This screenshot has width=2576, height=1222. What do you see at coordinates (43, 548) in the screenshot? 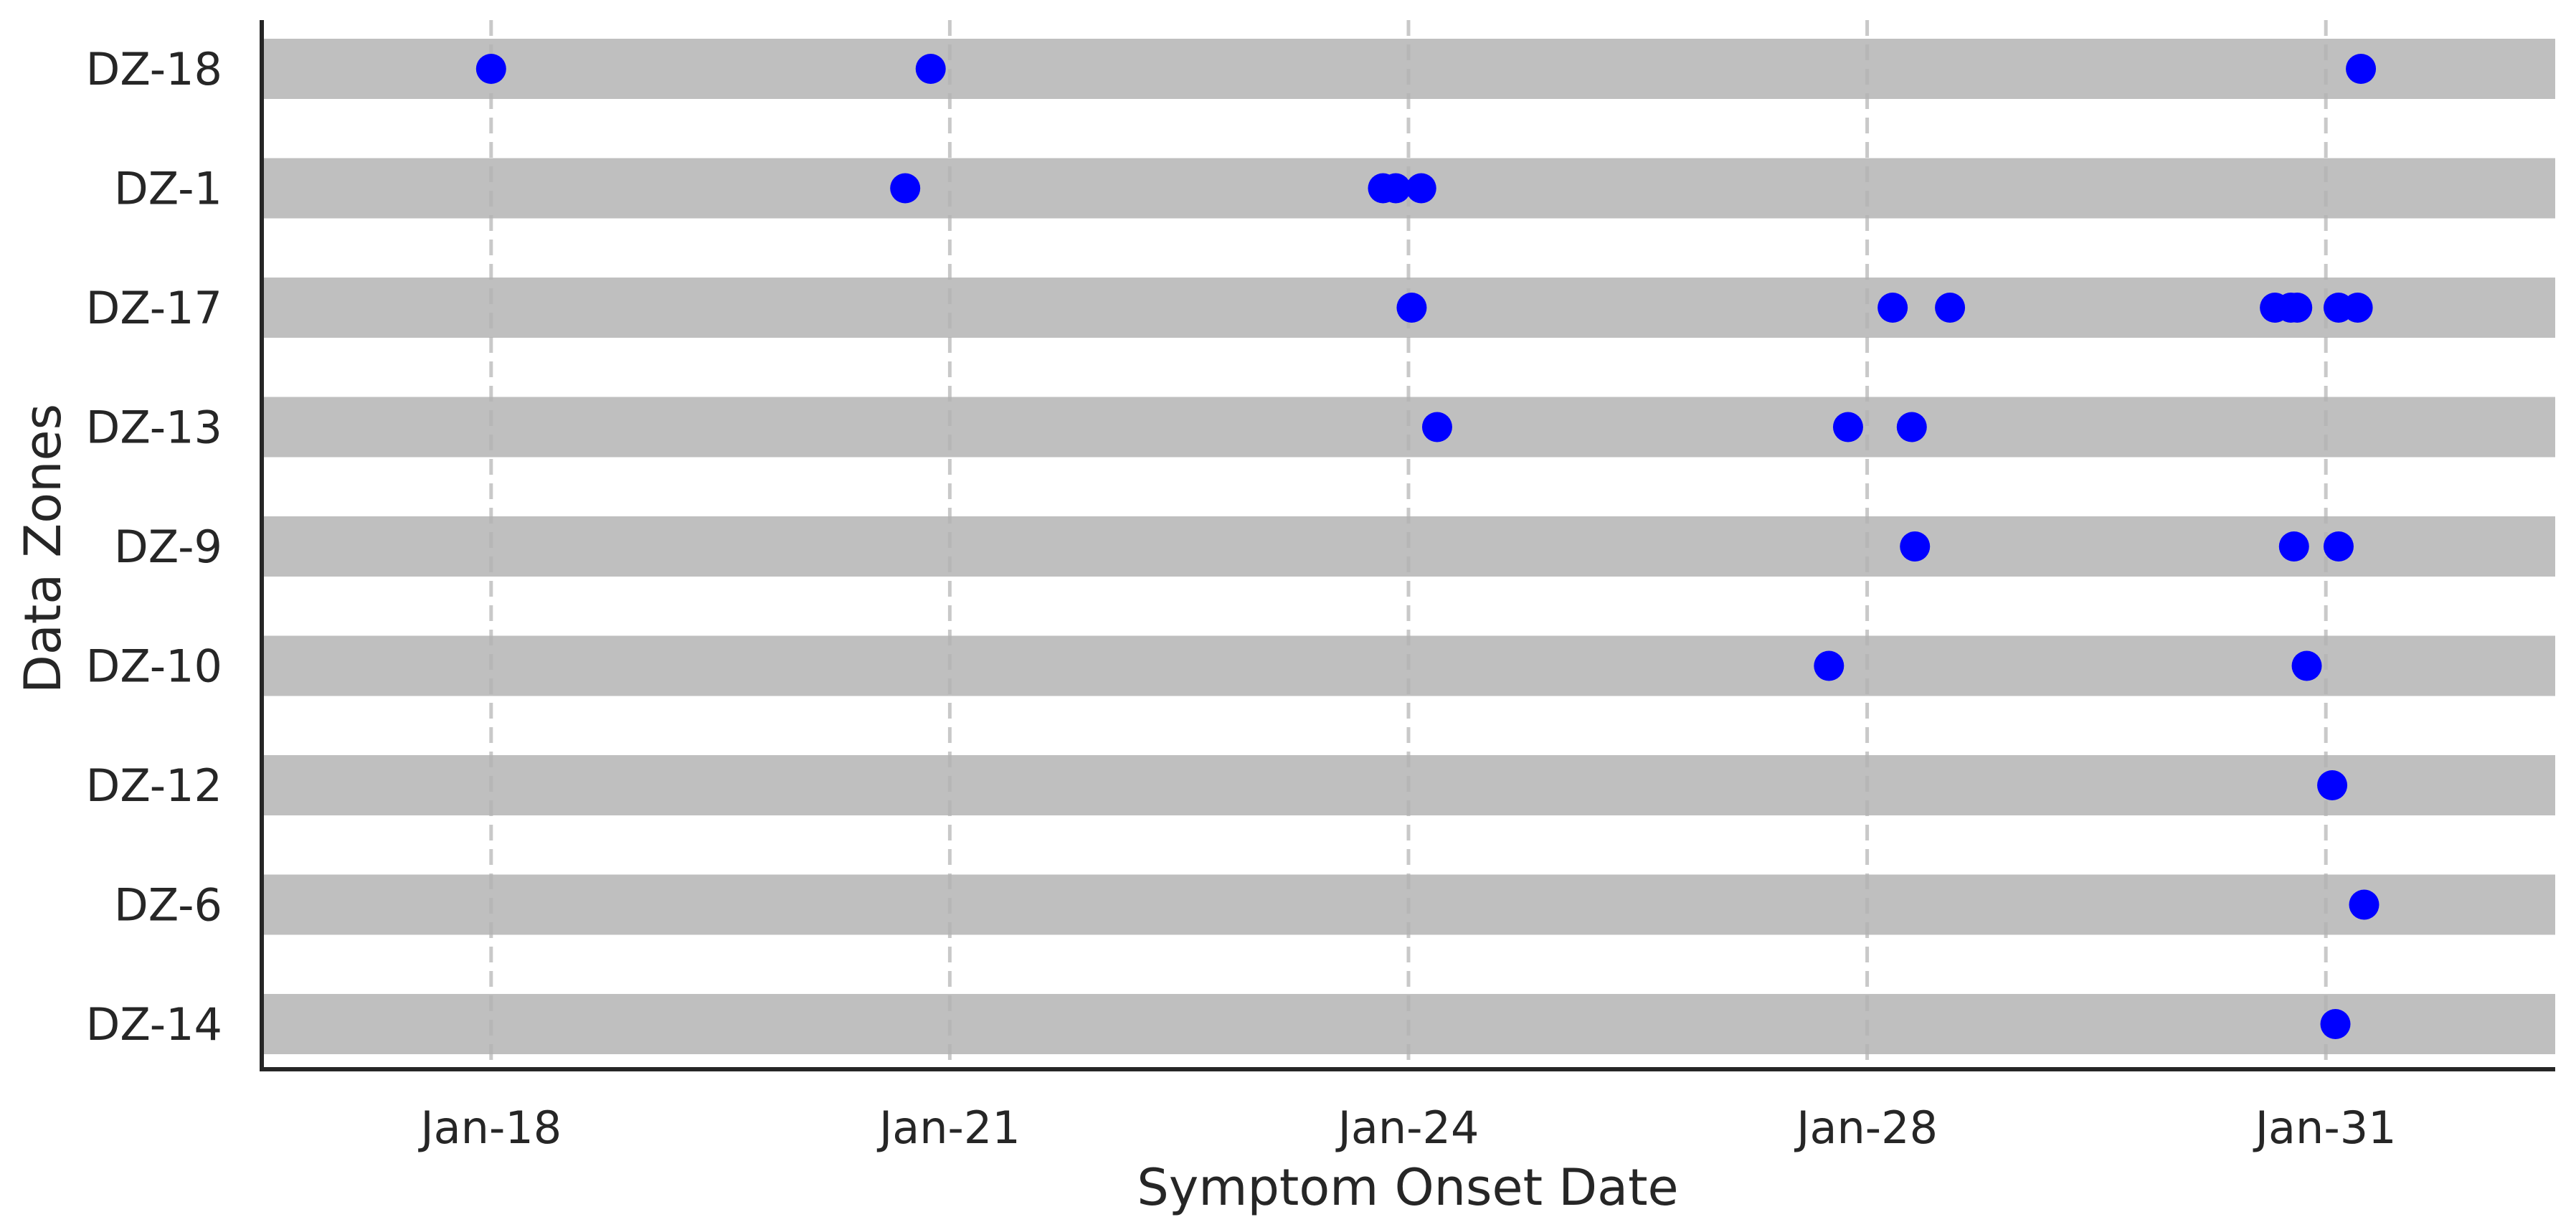
I see `y-axis-label: Data Zones` at bounding box center [43, 548].